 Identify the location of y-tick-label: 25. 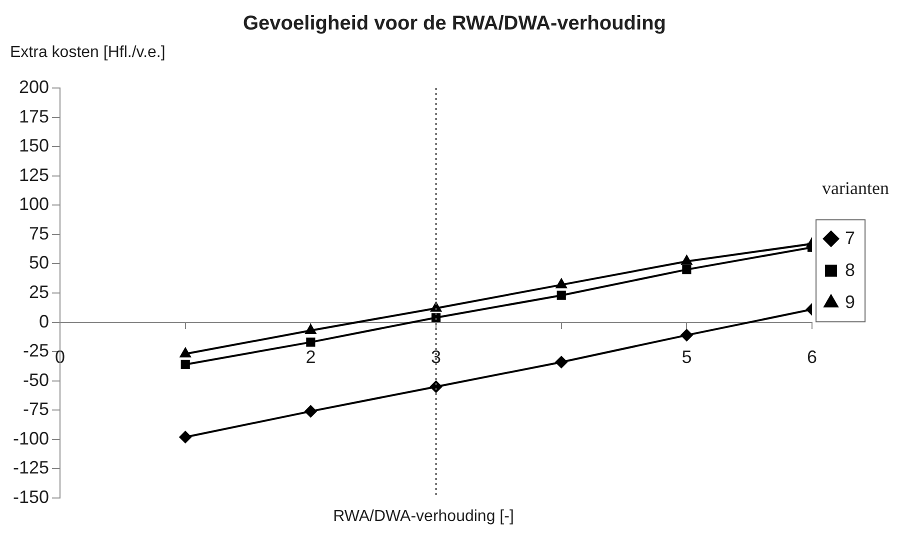
(39, 292).